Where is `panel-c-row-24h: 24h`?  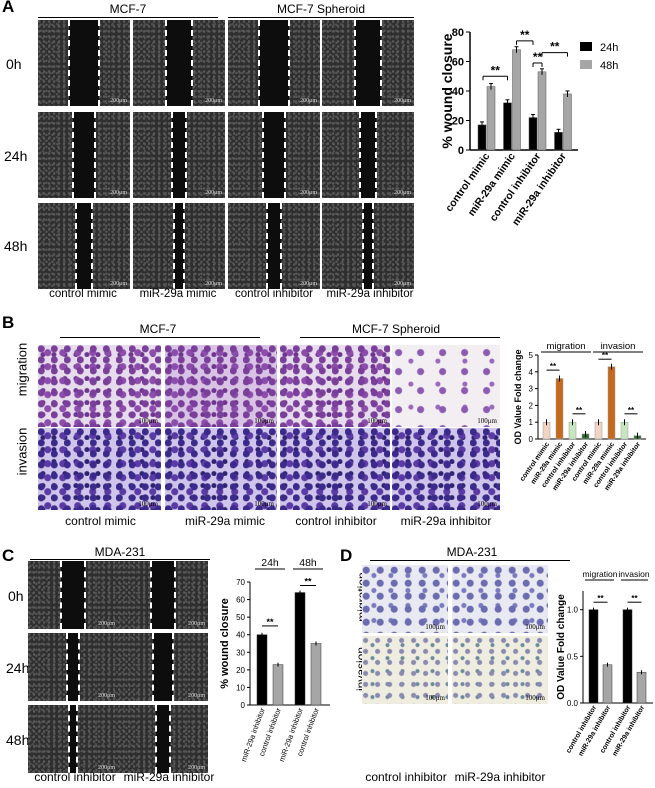 panel-c-row-24h: 24h is located at coordinates (18, 668).